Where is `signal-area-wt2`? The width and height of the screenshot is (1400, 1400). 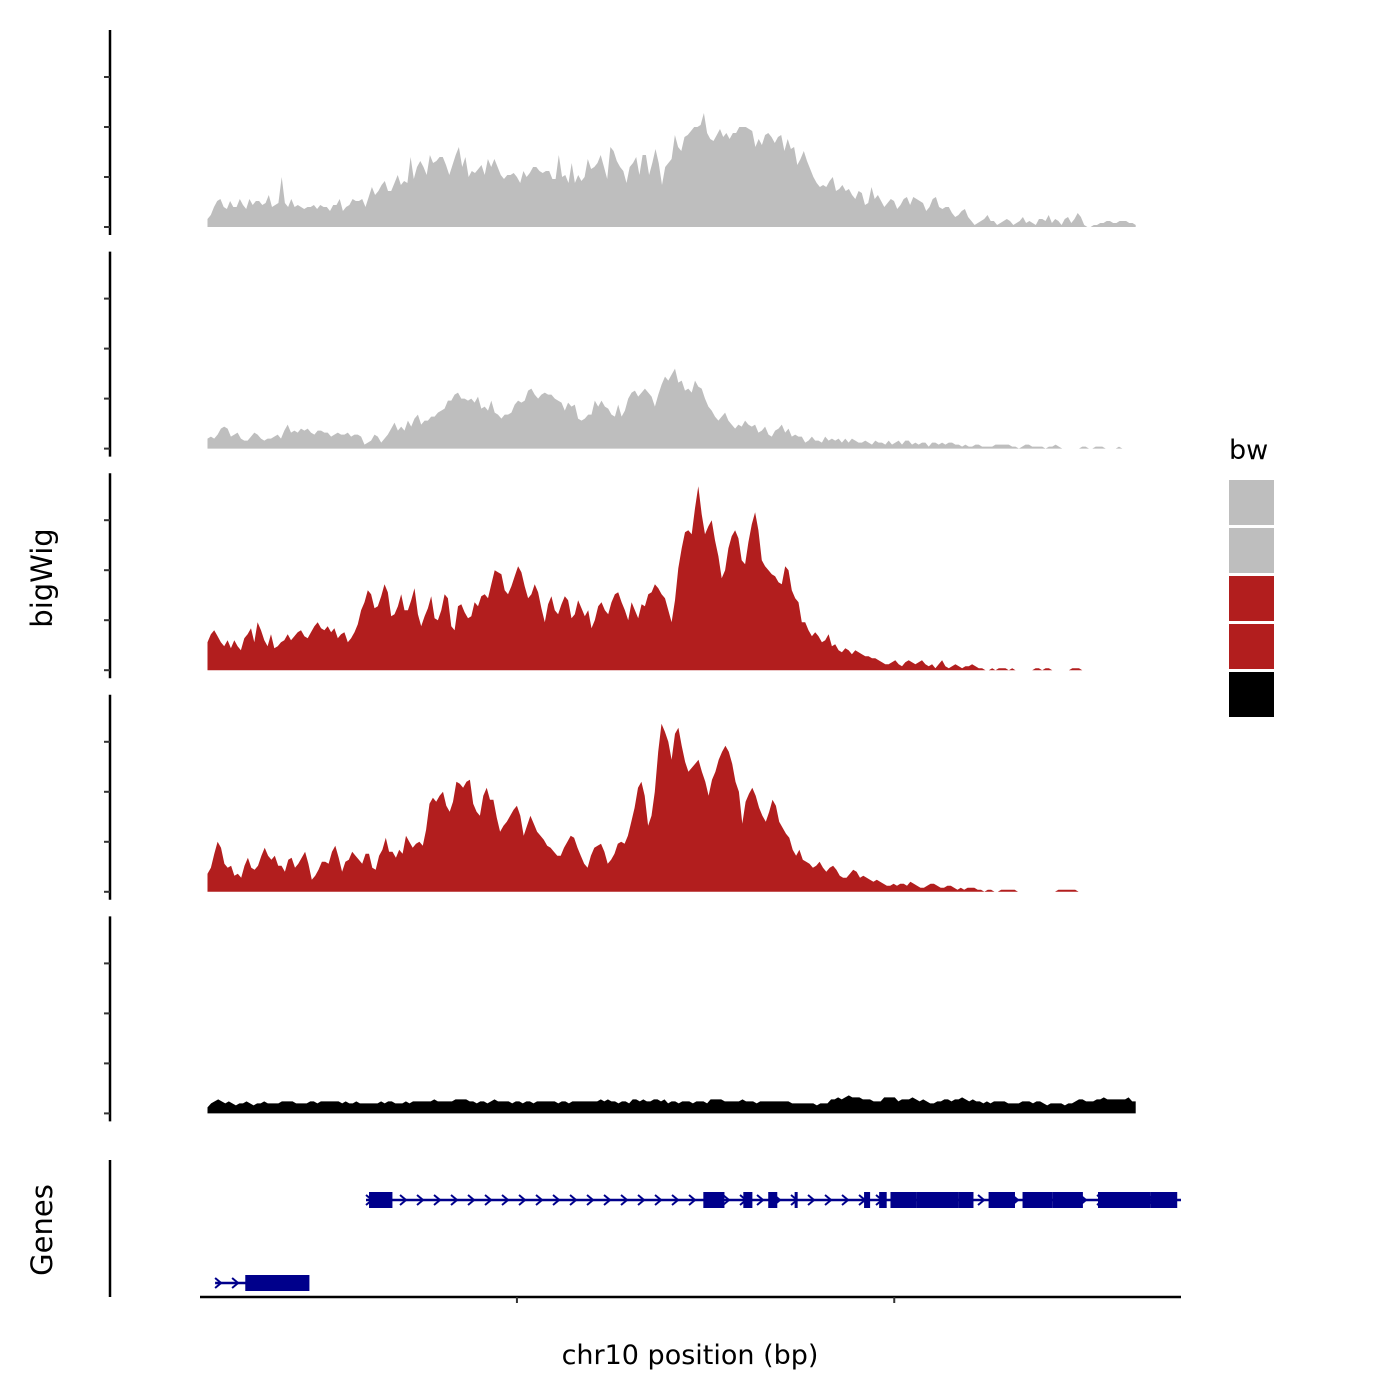
signal-area-wt2 is located at coordinates (671, 408).